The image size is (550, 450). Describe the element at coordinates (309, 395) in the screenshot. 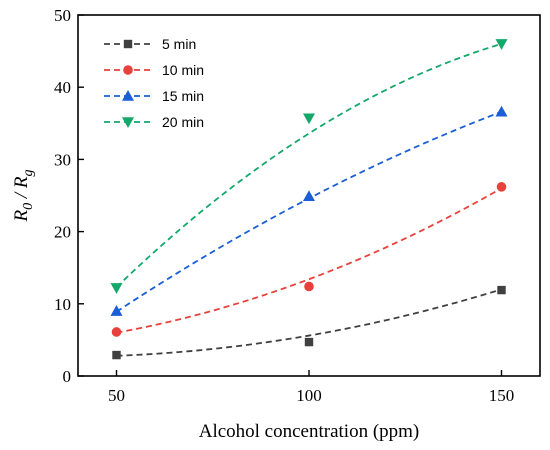

I see `x-tick-label: 100` at that location.